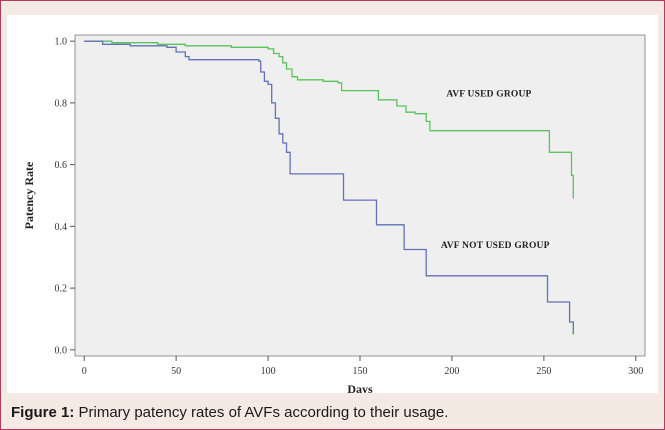 This screenshot has width=665, height=430. What do you see at coordinates (451, 371) in the screenshot?
I see `x-tick-label: 200` at bounding box center [451, 371].